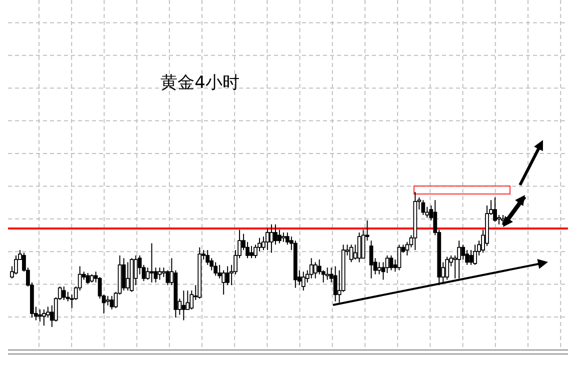 This screenshot has height=365, width=577. Describe the element at coordinates (200, 83) in the screenshot. I see `title: 黄金4小时` at that location.